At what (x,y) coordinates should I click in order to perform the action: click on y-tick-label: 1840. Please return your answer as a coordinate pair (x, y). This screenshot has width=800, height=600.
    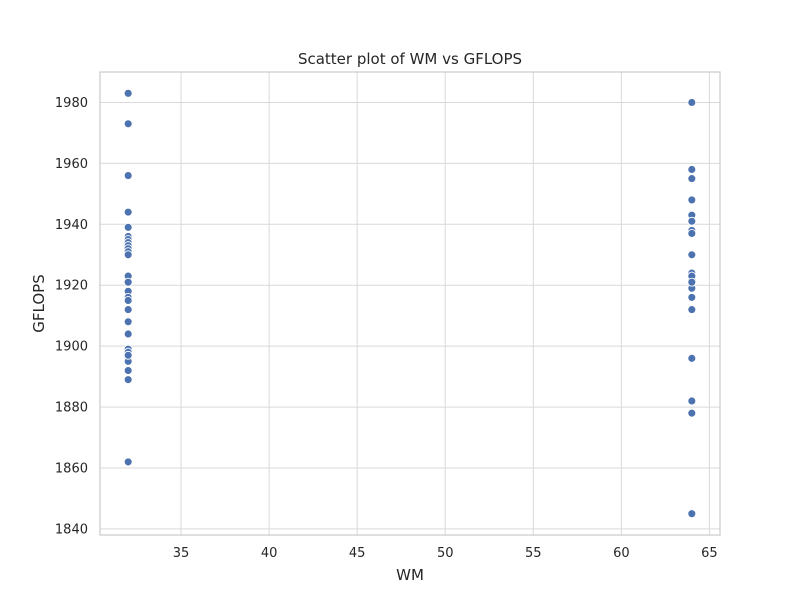
    Looking at the image, I should click on (71, 529).